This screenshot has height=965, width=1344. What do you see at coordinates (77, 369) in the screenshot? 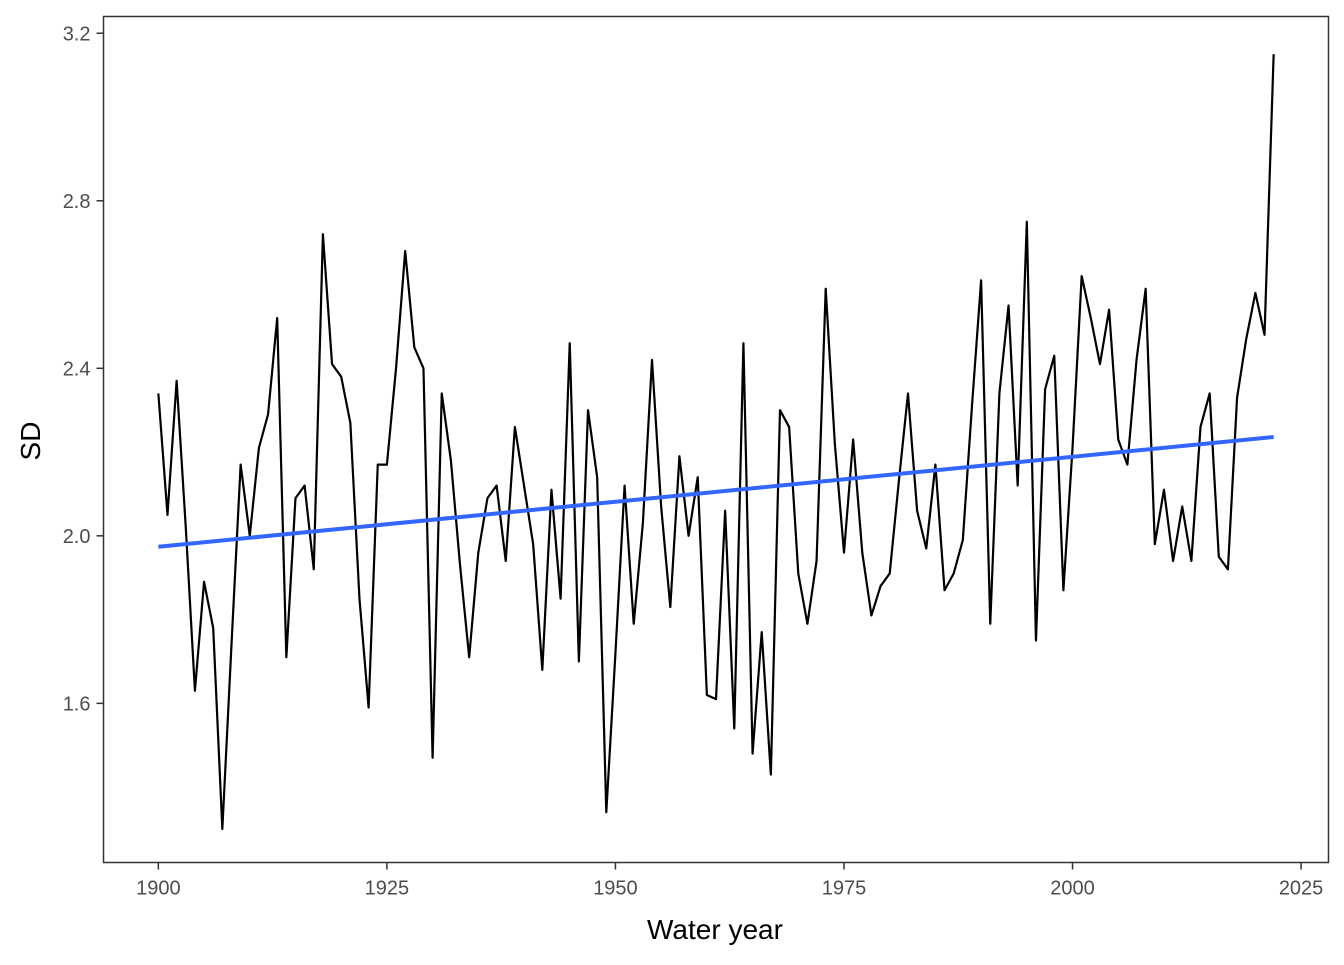
I see `y-tick-label: 2.4` at bounding box center [77, 369].